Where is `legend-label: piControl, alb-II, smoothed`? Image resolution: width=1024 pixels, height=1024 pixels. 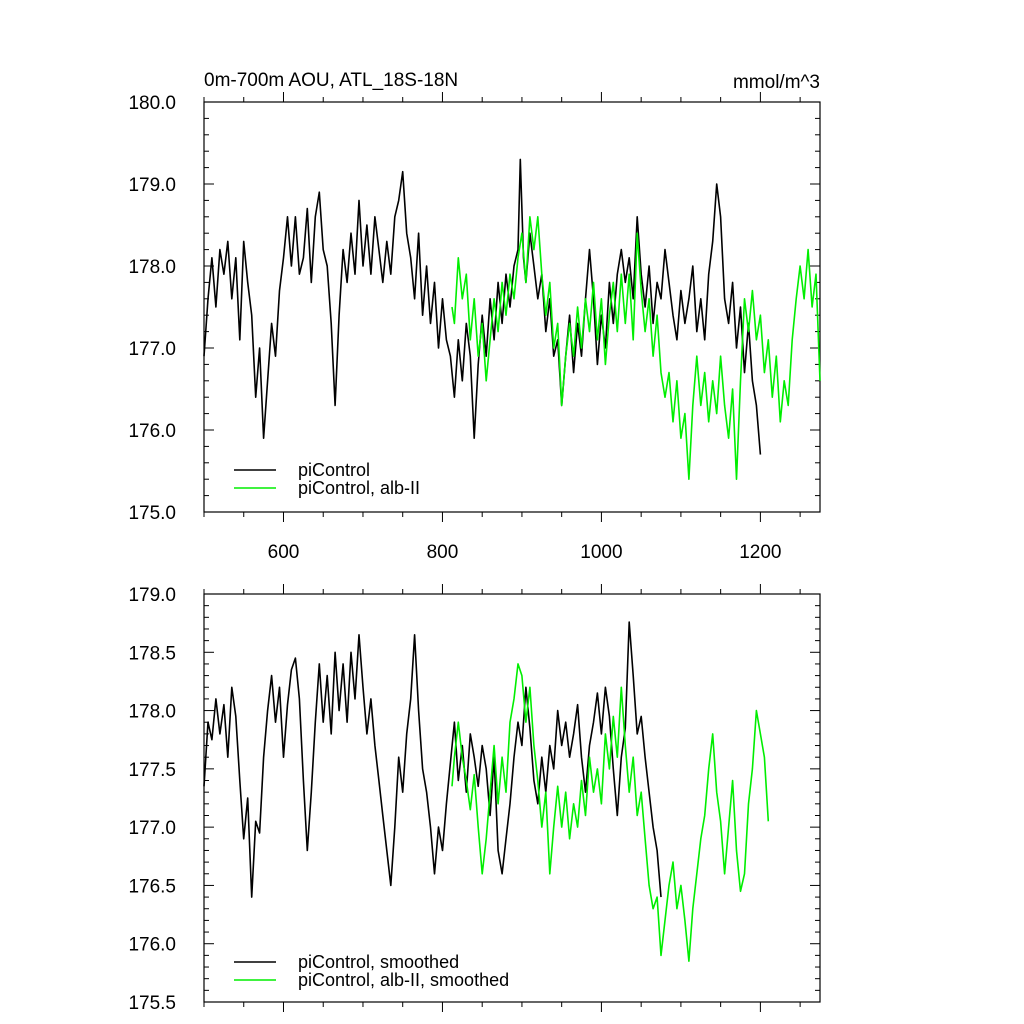
legend-label: piControl, alb-II, smoothed is located at coordinates (403, 980).